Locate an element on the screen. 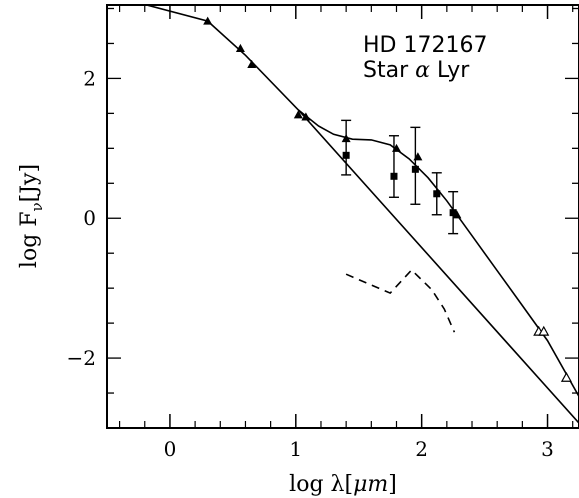 The image size is (579, 498). x-axis-label: log λ[μm] is located at coordinates (343, 484).